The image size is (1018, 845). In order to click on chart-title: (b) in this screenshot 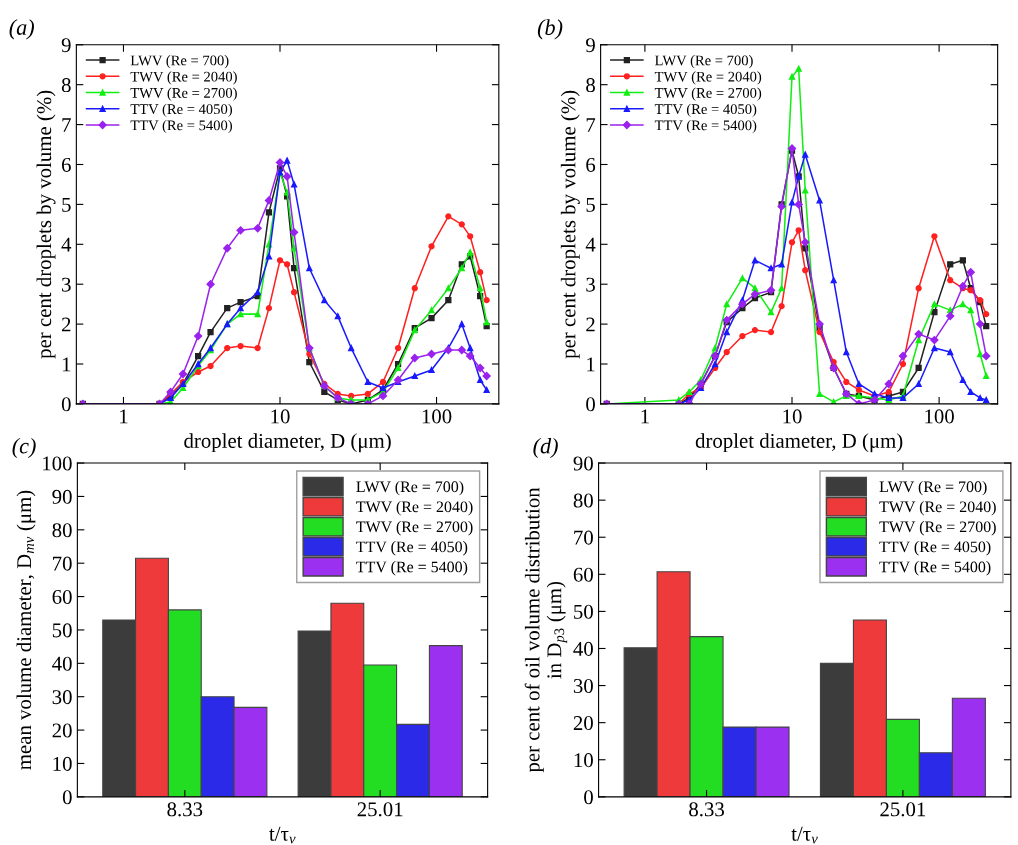, I will do `click(550, 29)`.